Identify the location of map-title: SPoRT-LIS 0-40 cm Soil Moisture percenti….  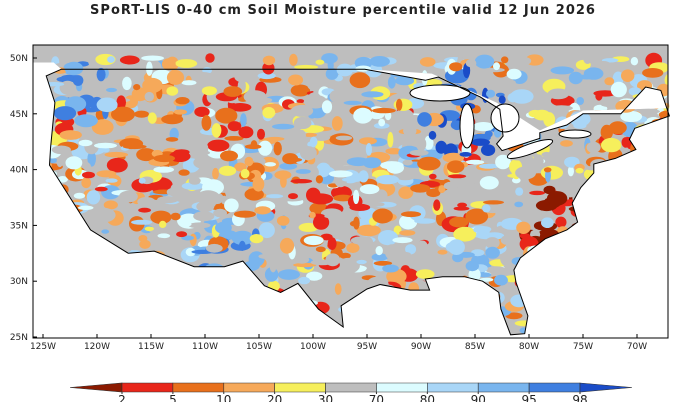
(343, 10).